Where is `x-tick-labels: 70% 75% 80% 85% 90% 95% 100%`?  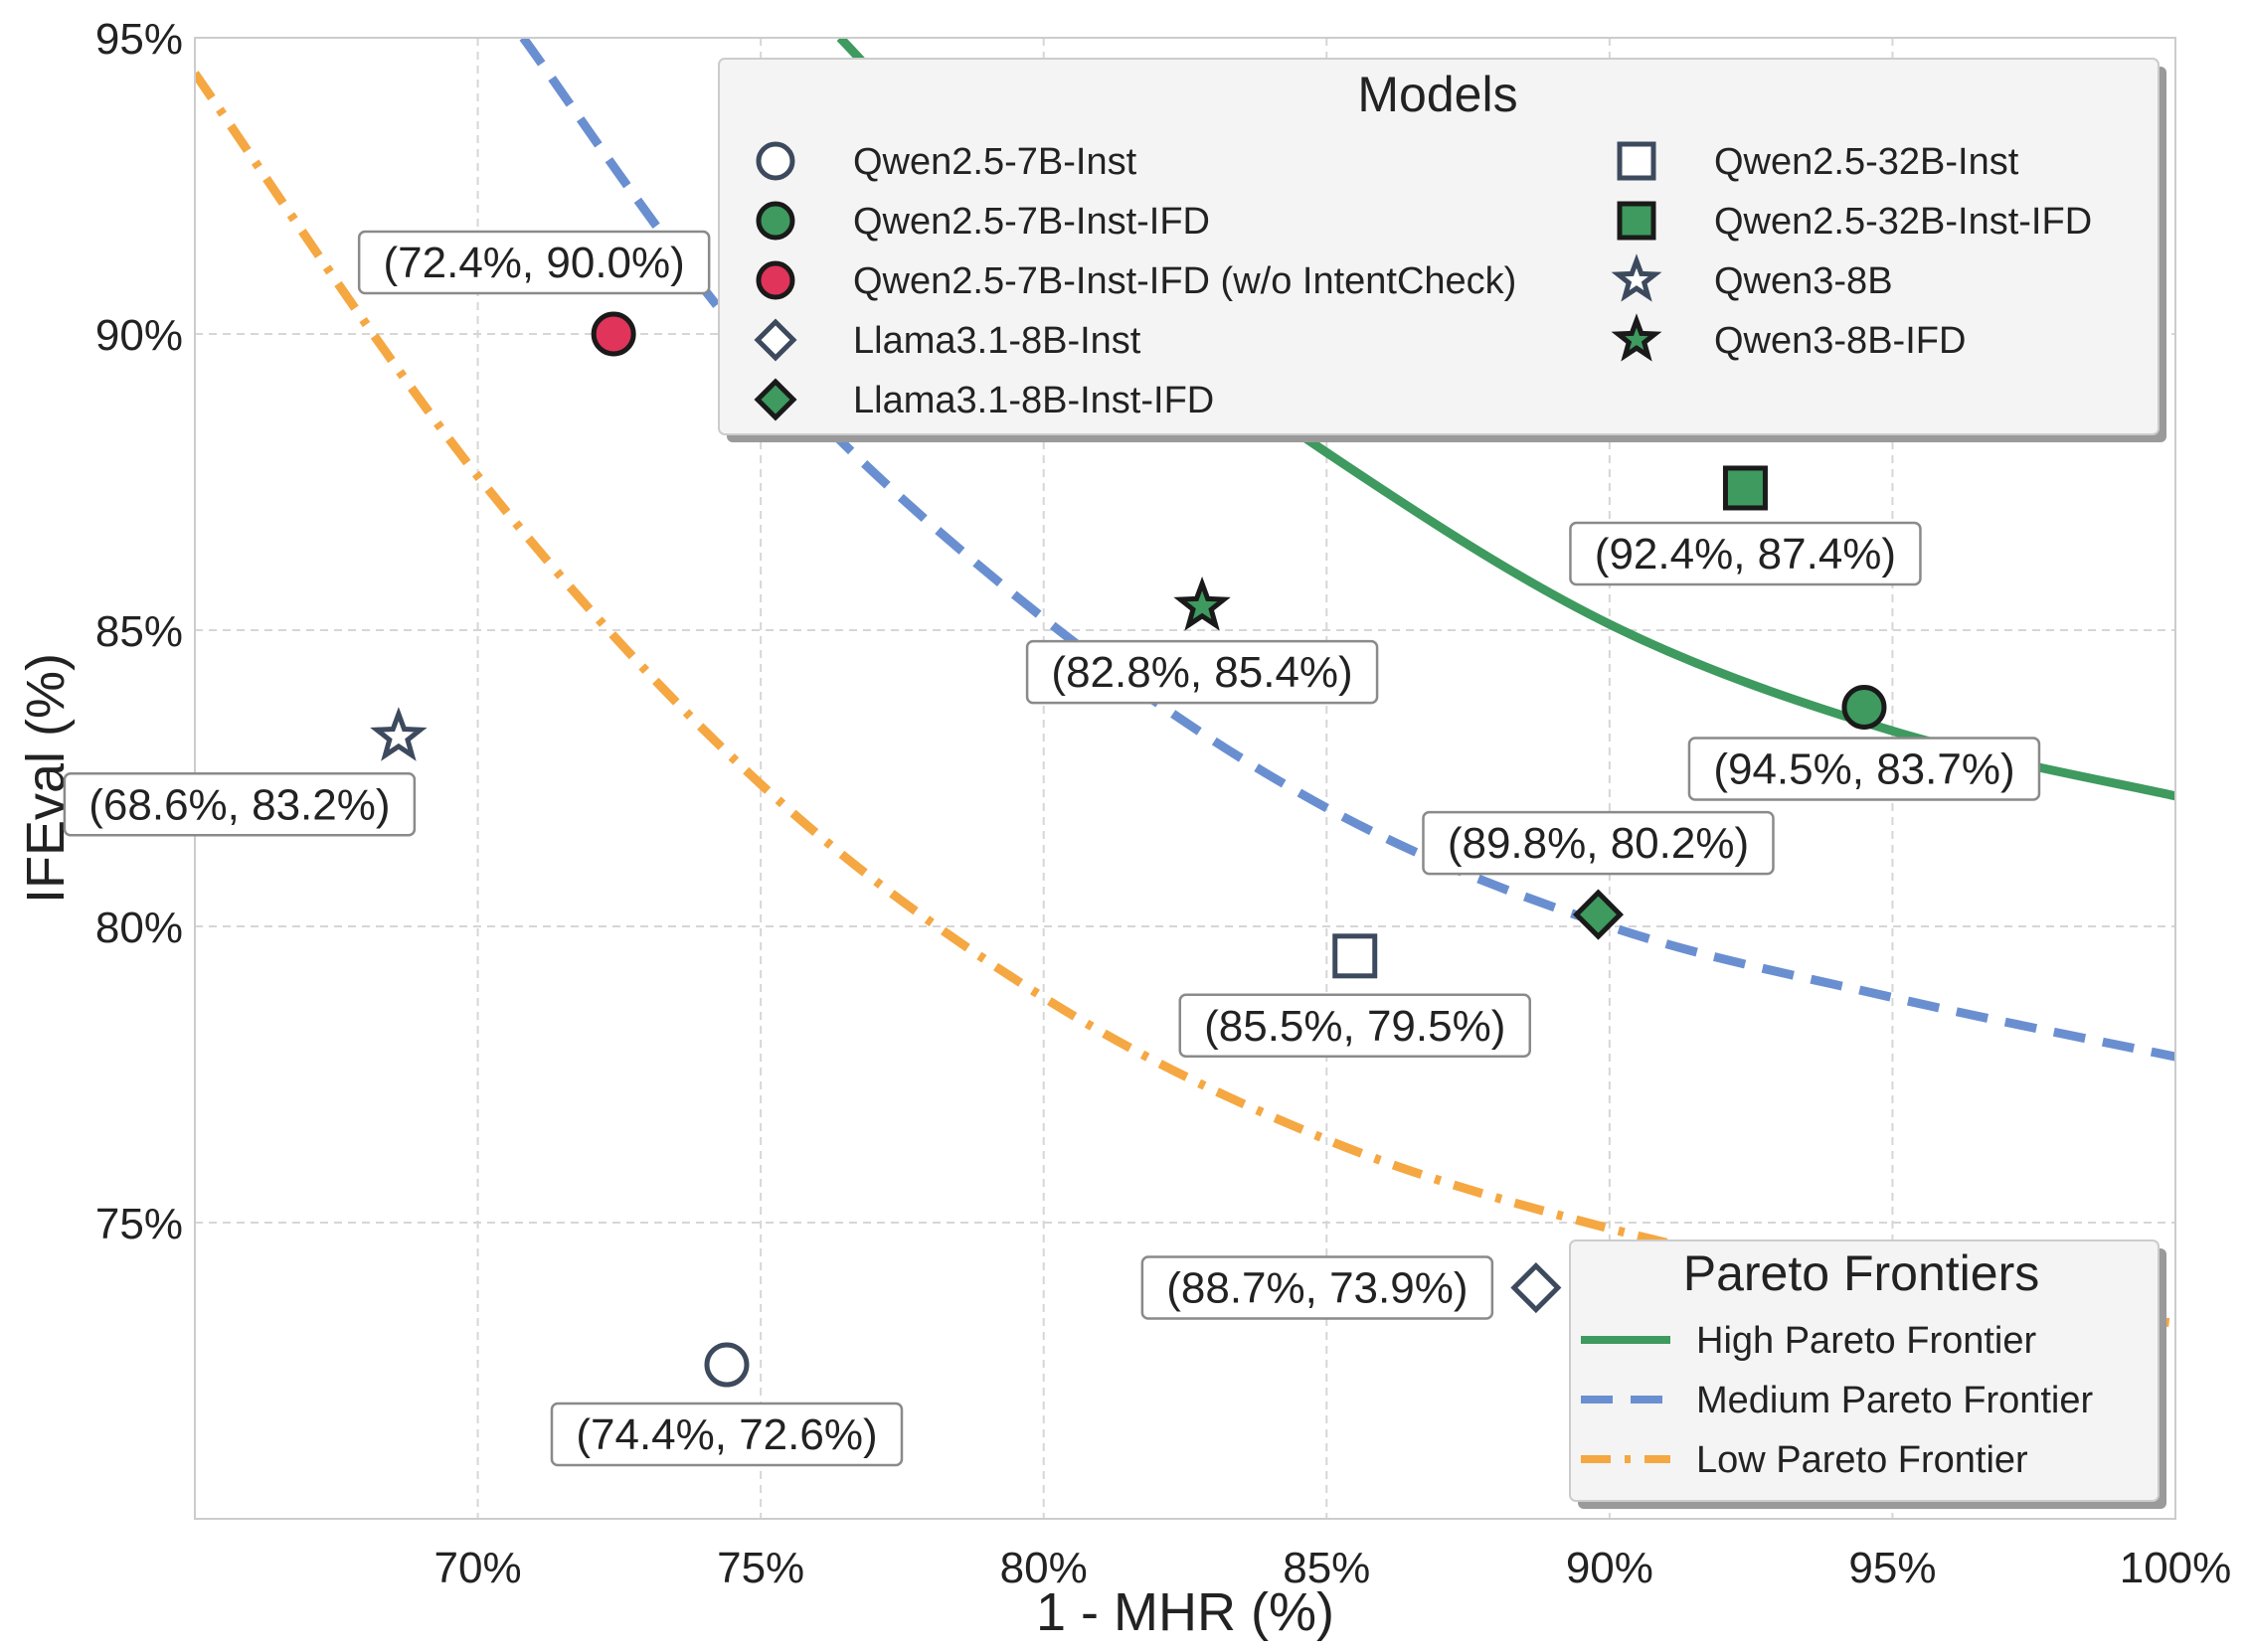 x-tick-labels: 70% 75% 80% 85% 90% 95% 100% is located at coordinates (1333, 1568).